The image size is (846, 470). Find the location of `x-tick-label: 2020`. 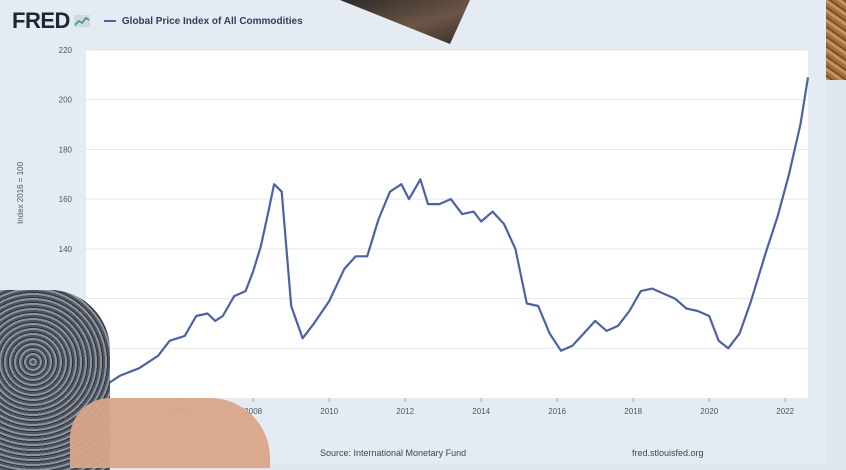

x-tick-label: 2020 is located at coordinates (709, 411).